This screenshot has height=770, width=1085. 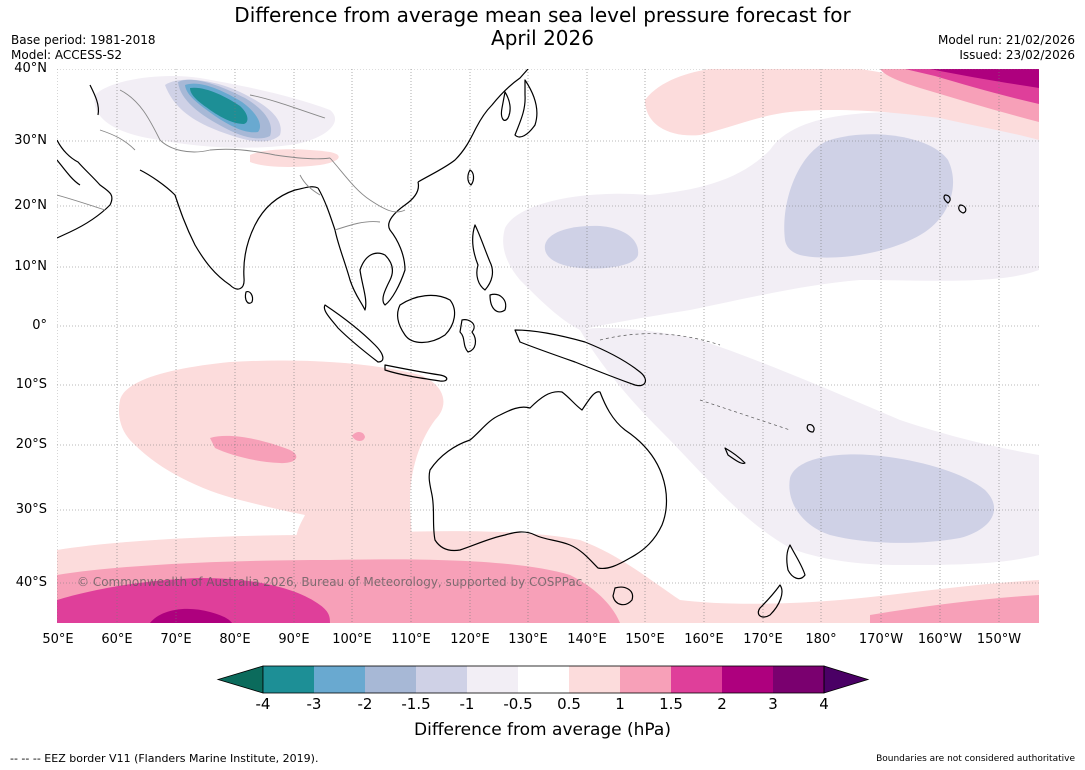 What do you see at coordinates (735, 456) in the screenshot?
I see `coast-new-caledonia` at bounding box center [735, 456].